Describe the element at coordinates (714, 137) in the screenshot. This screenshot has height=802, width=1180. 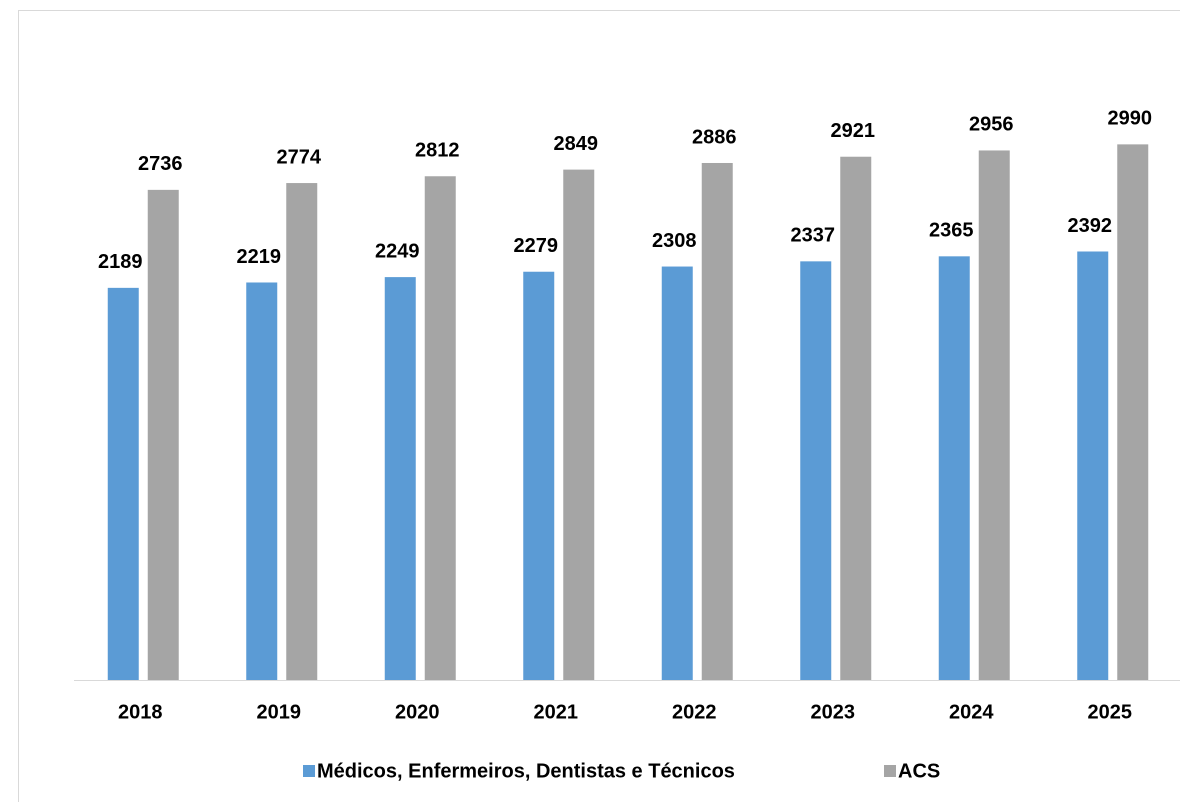
I see `data-label: 2886` at that location.